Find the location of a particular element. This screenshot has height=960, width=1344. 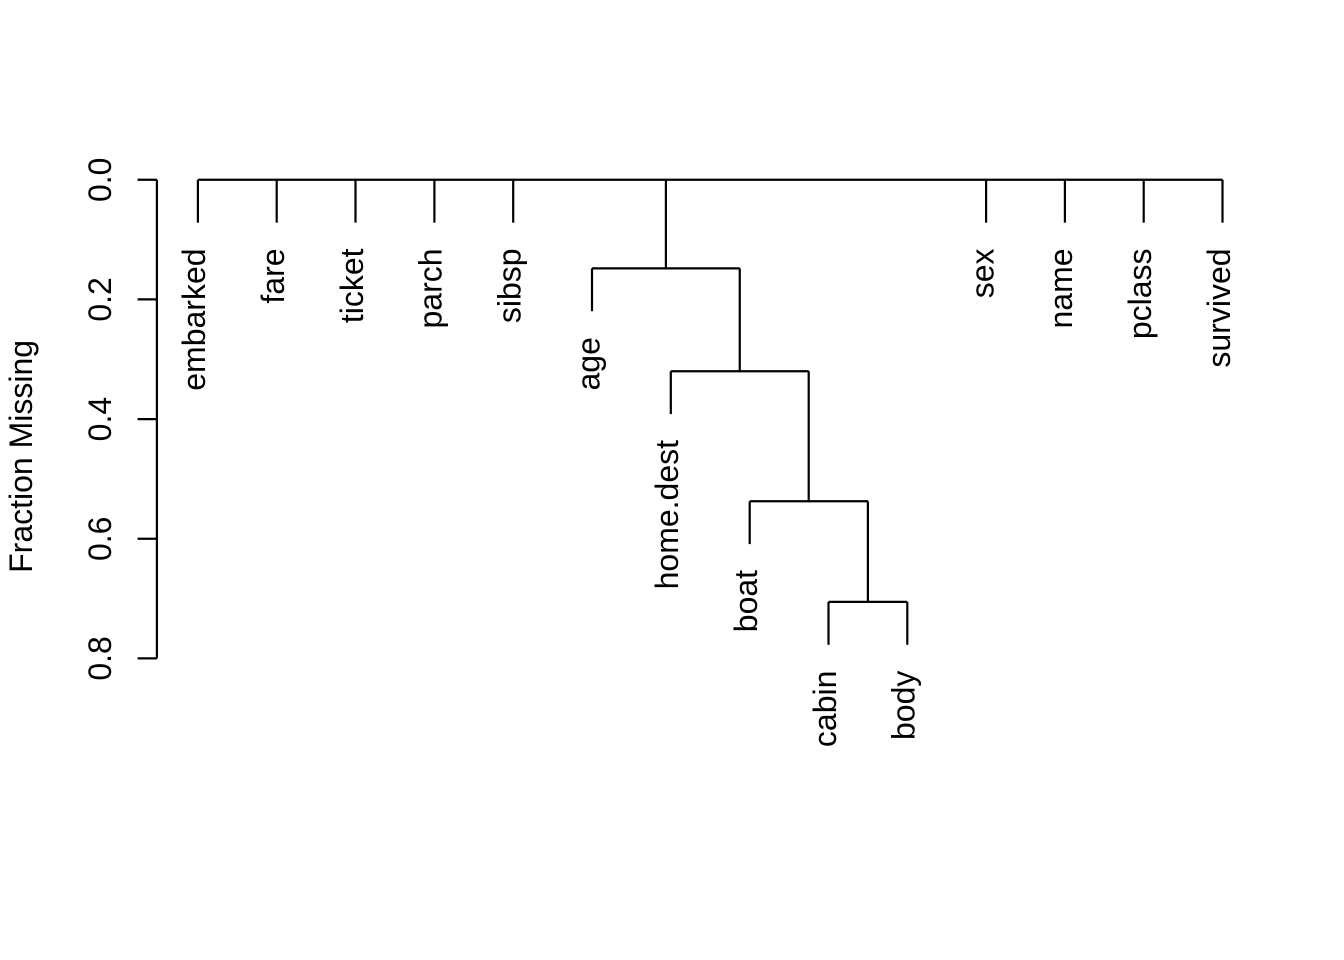

svg-text: name is located at coordinates (1061, 288).